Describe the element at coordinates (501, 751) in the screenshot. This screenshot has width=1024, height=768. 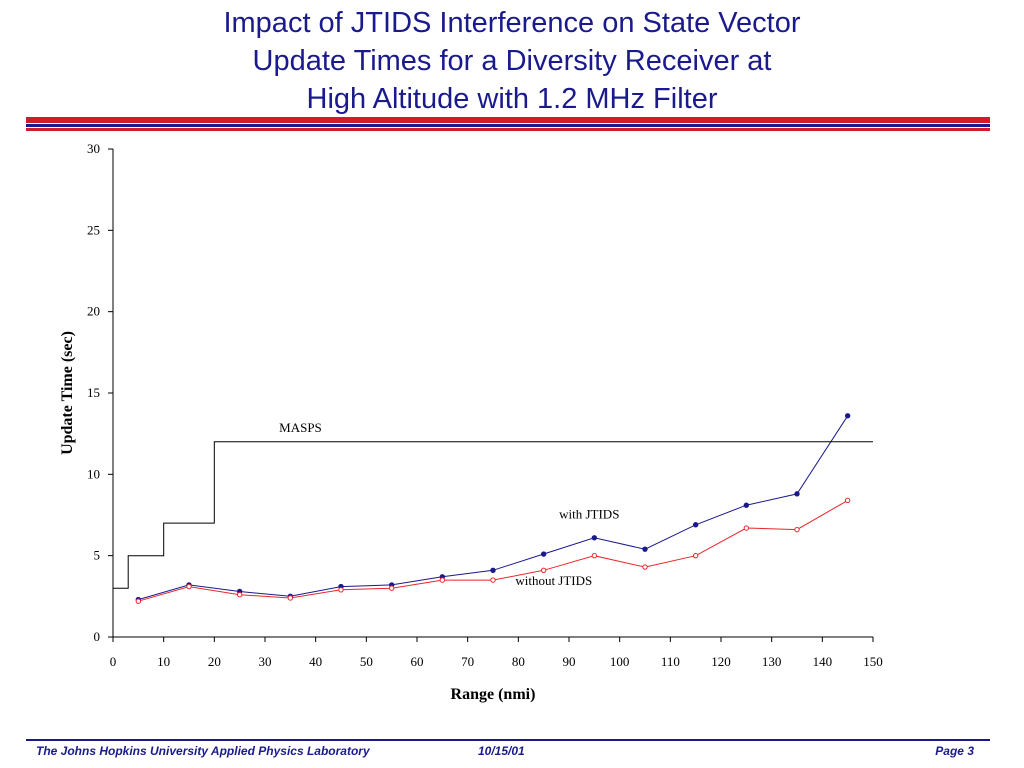
I see `footer-date: 10/15/01` at that location.